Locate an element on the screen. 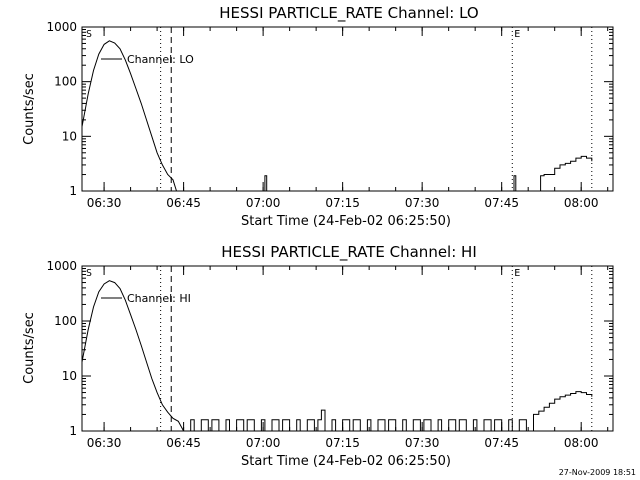 The height and width of the screenshot is (480, 640). chart-title: HESSI PARTICLE_RATE Channel: LO is located at coordinates (348, 13).